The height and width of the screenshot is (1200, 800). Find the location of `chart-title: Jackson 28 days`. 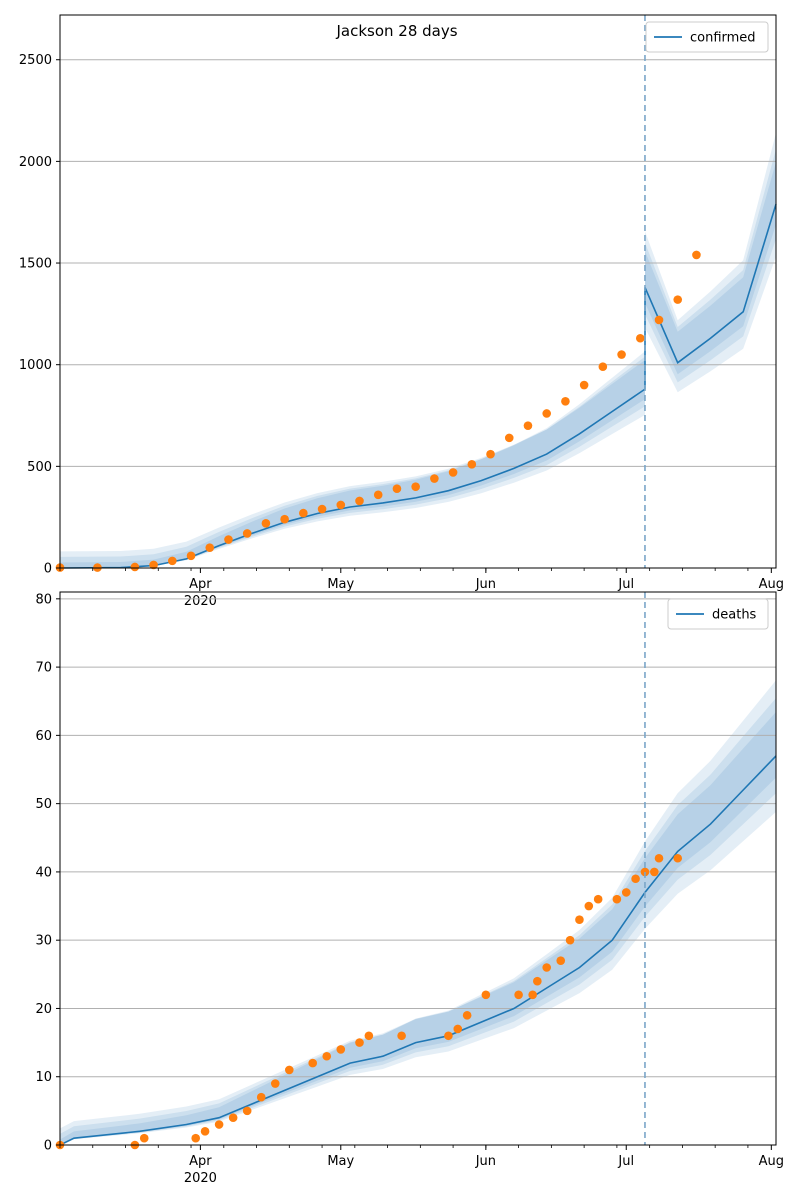

chart-title: Jackson 28 days is located at coordinates (396, 31).